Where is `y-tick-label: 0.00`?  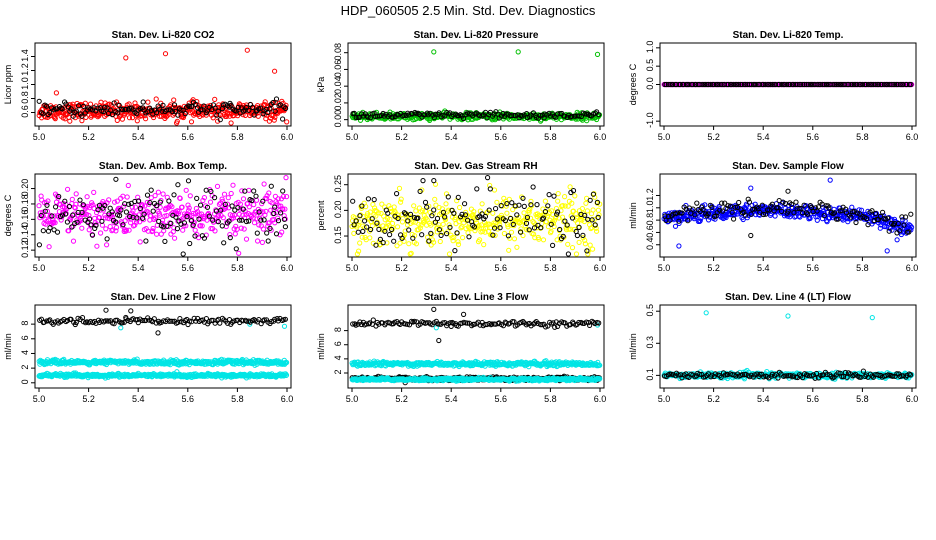
y-tick-label: 0.00 is located at coordinates (338, 119).